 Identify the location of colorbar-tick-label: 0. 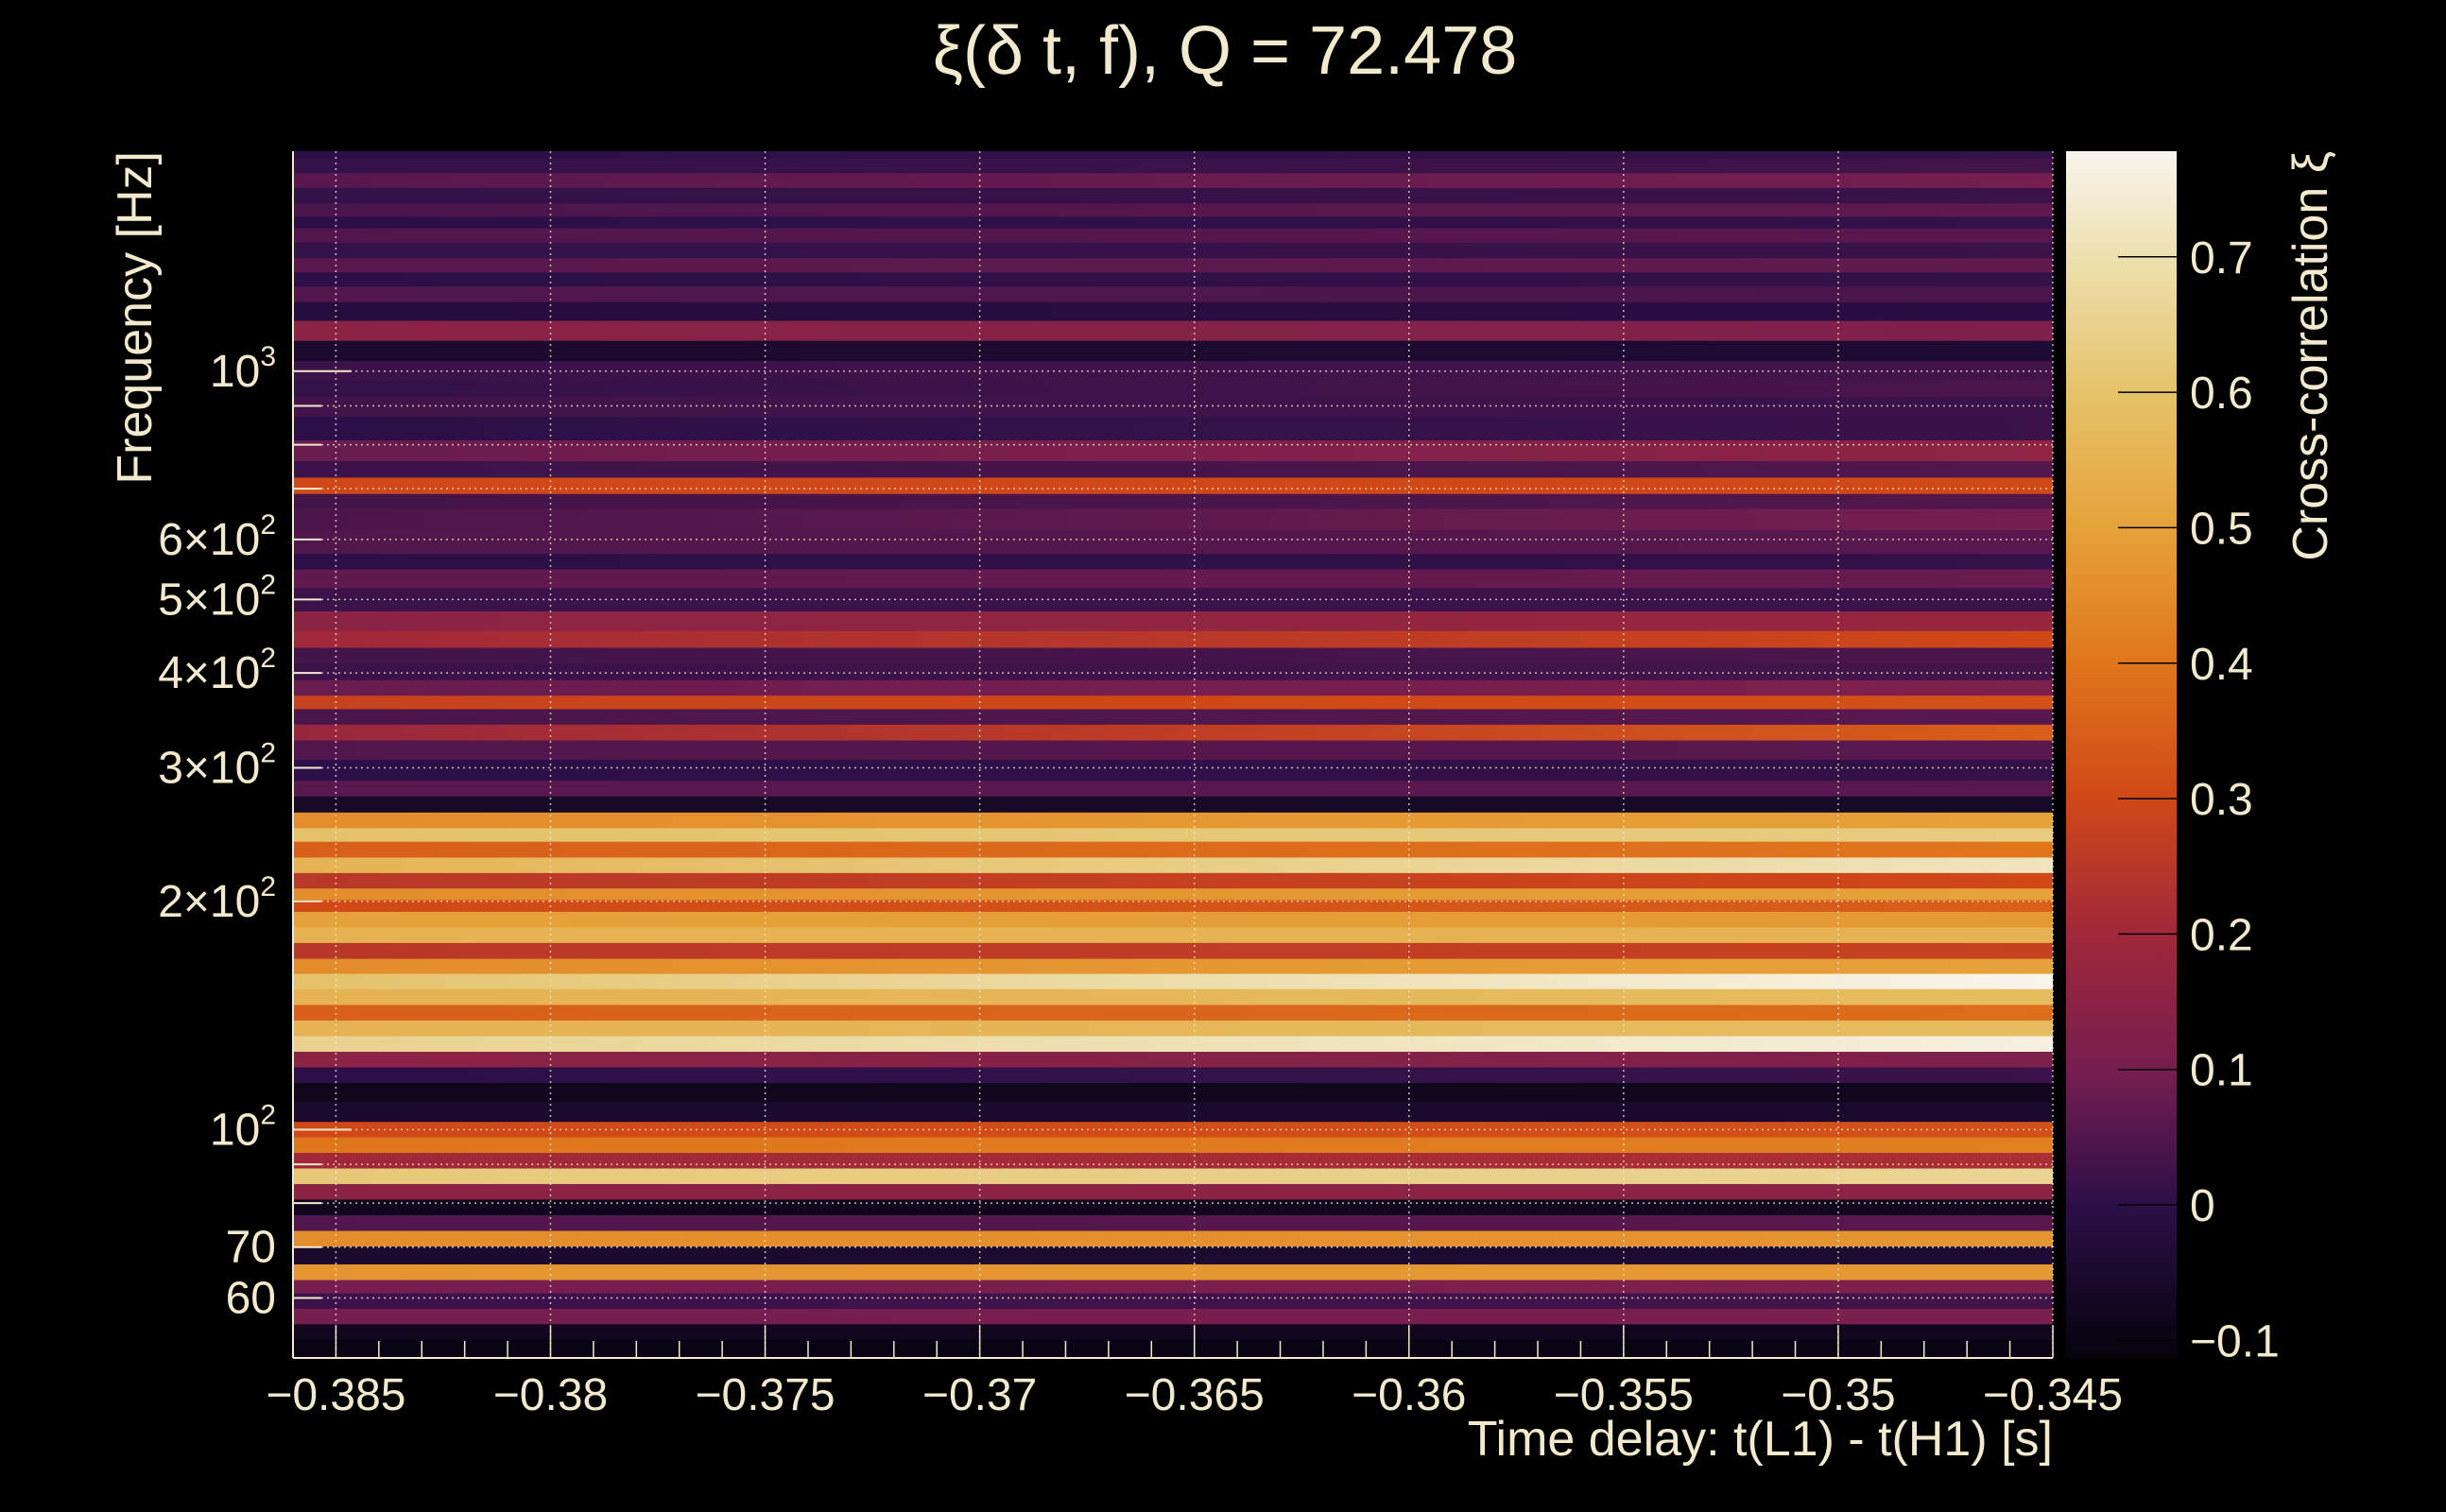
(2202, 1206).